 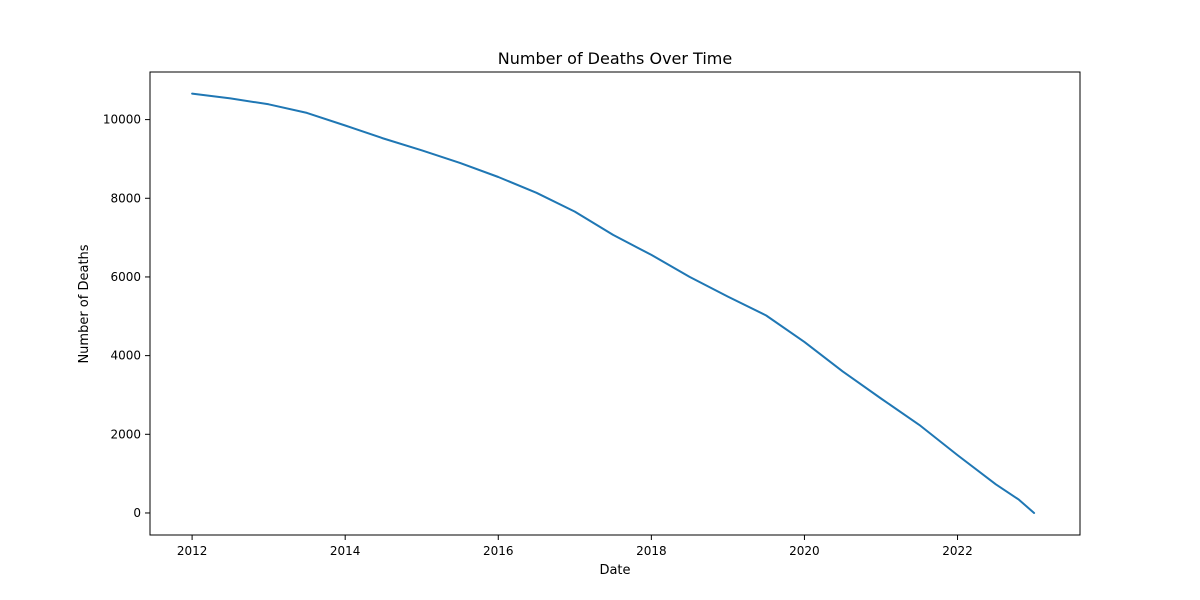 I want to click on y-tick-label: 8000, so click(x=125, y=198).